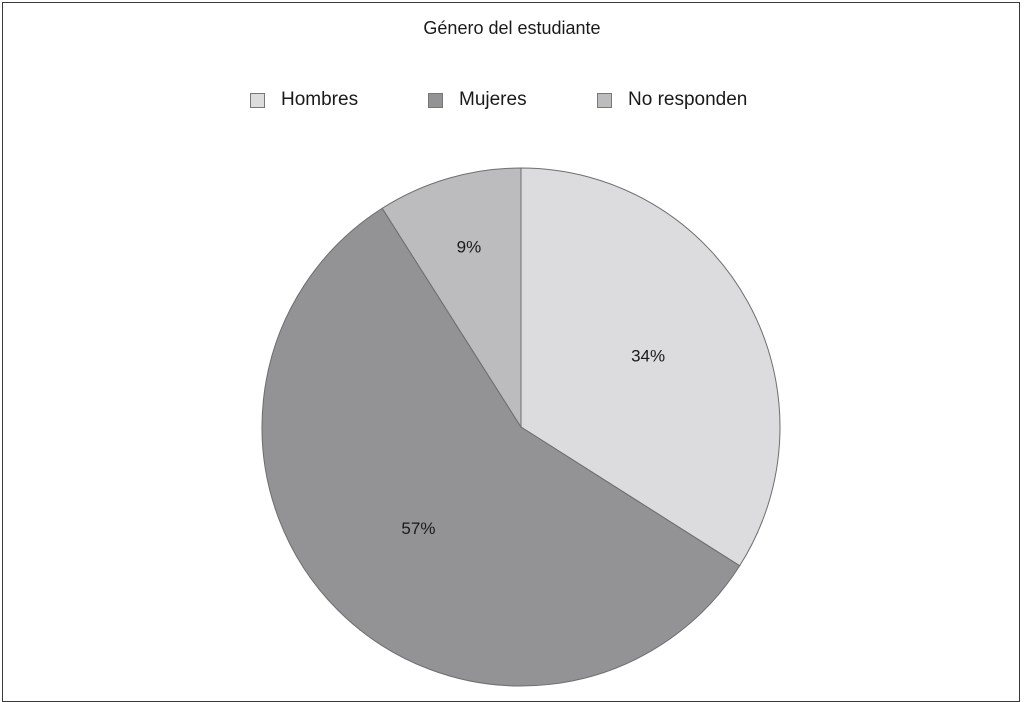  What do you see at coordinates (451, 298) in the screenshot?
I see `pie-slice-no-responden` at bounding box center [451, 298].